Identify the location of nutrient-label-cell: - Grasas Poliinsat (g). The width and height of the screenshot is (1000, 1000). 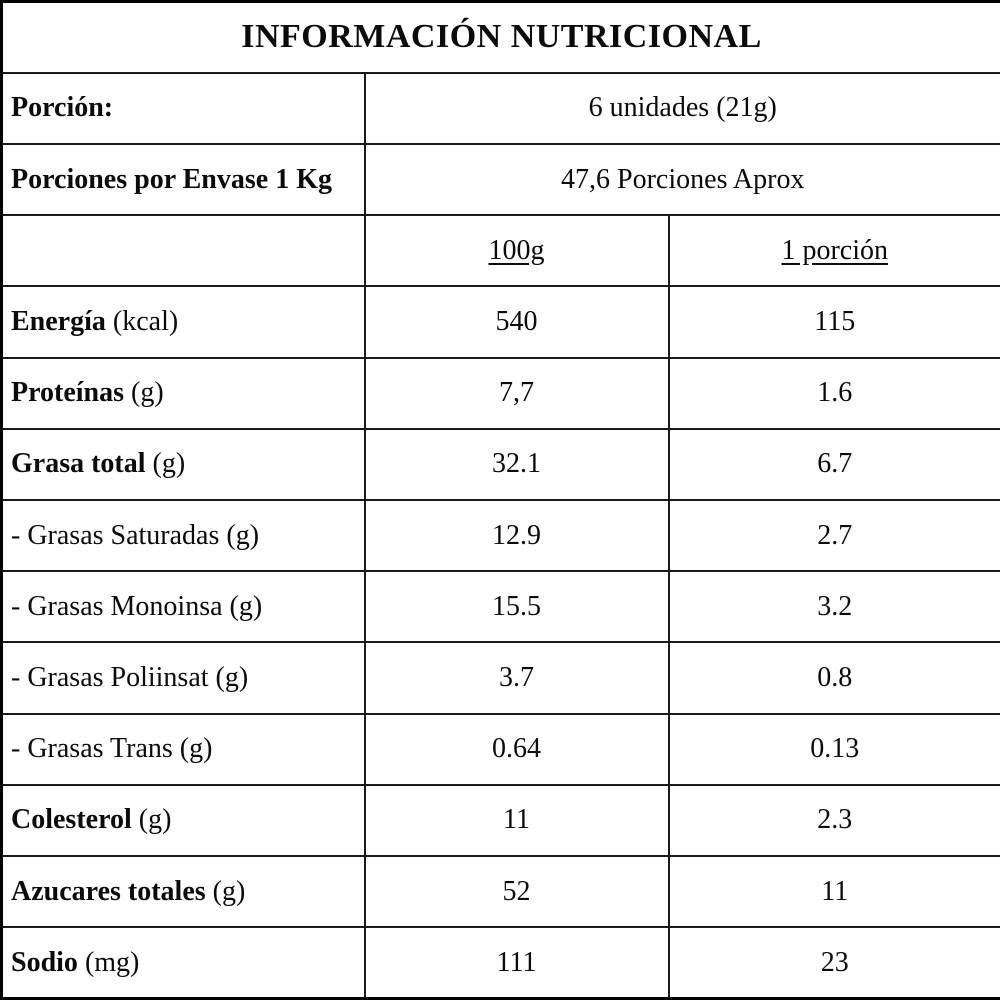
(183, 678).